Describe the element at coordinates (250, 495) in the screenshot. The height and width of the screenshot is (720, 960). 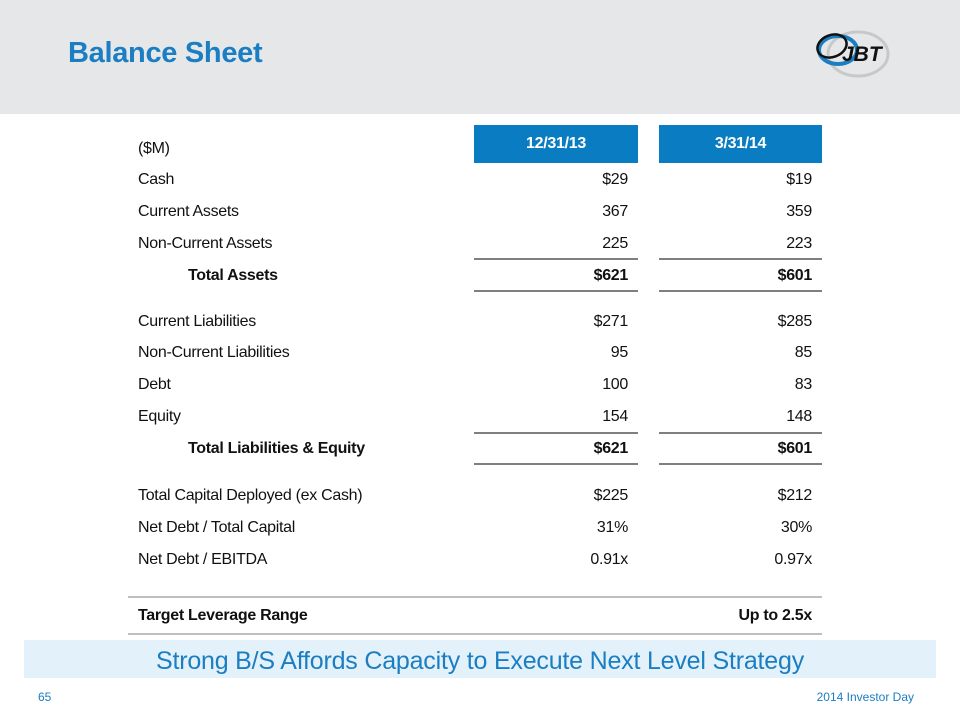
I see `row-label: Total Capital Deployed (ex Cash)` at that location.